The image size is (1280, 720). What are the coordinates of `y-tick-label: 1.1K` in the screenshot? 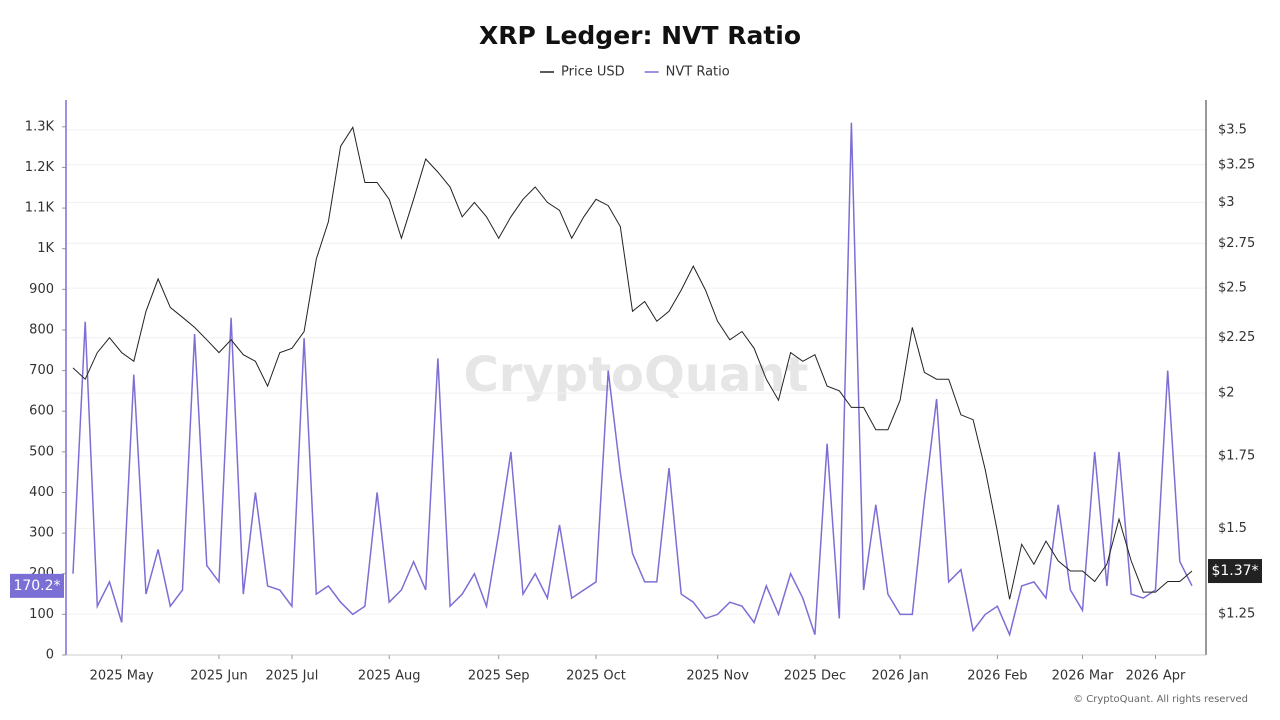 It's located at (40, 208).